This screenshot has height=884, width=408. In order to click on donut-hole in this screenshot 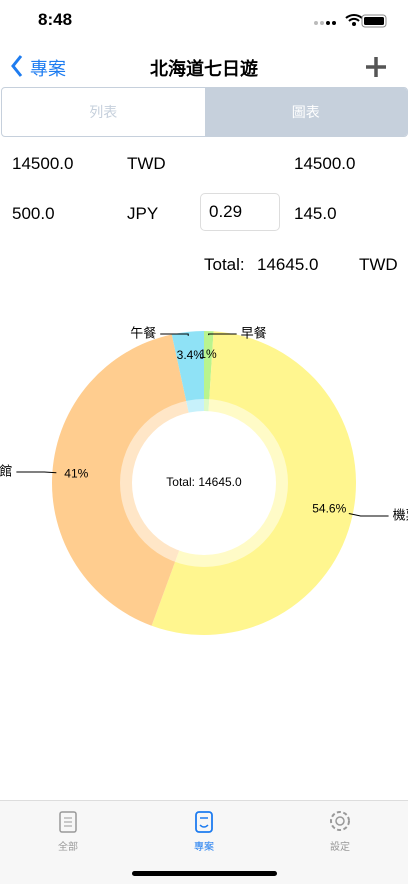, I will do `click(204, 483)`.